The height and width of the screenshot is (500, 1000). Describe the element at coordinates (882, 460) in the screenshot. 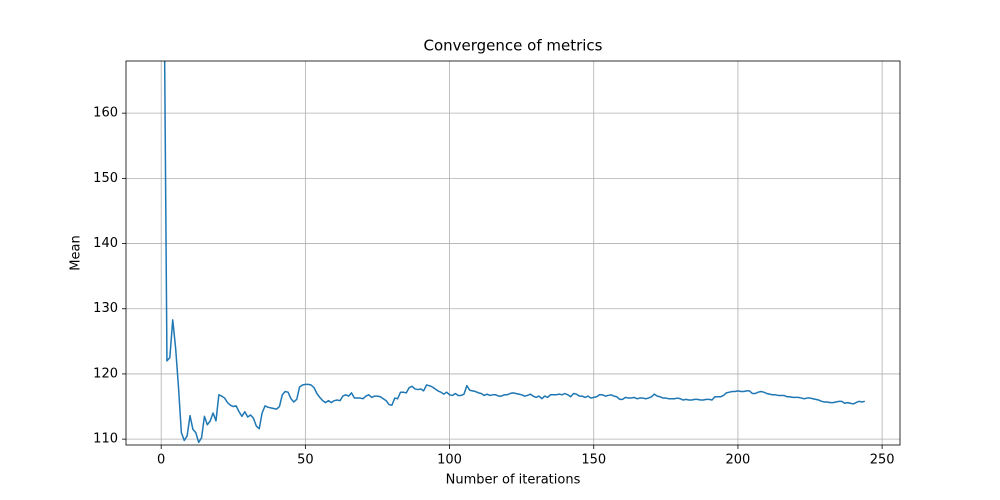

I see `x-tick-label: 250` at that location.